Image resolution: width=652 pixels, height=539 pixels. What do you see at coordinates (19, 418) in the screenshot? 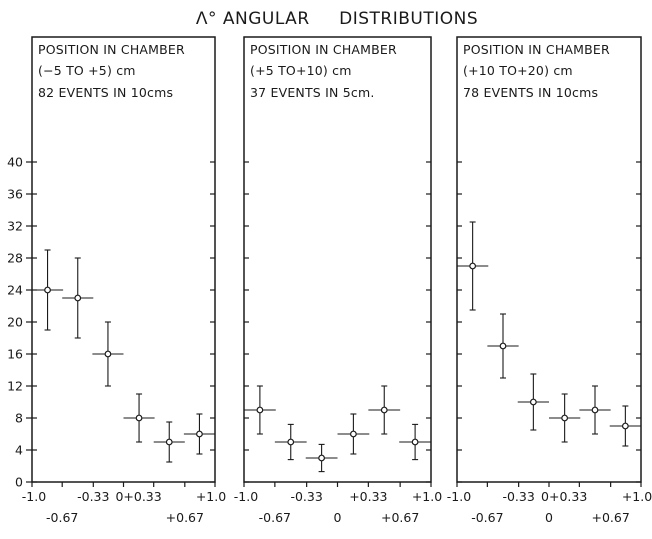
I see `y-tick-label: 8` at bounding box center [19, 418].